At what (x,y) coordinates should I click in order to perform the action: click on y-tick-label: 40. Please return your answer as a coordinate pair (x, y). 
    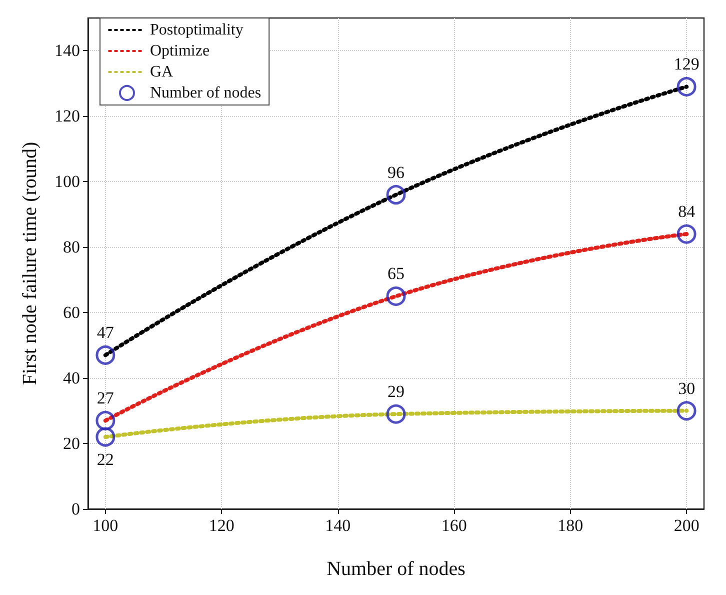
    Looking at the image, I should click on (71, 378).